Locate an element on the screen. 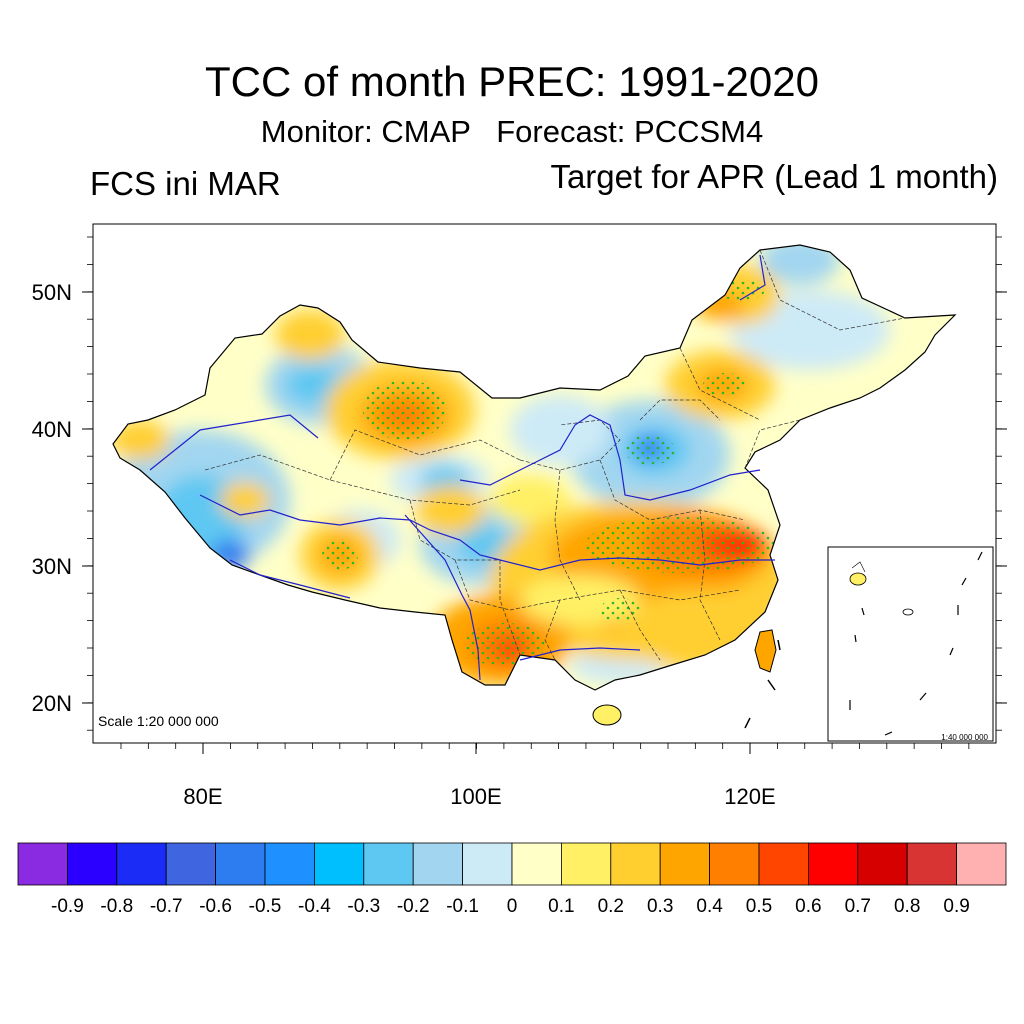 The image size is (1024, 1024). lon-label-120e: 120E is located at coordinates (749, 796).